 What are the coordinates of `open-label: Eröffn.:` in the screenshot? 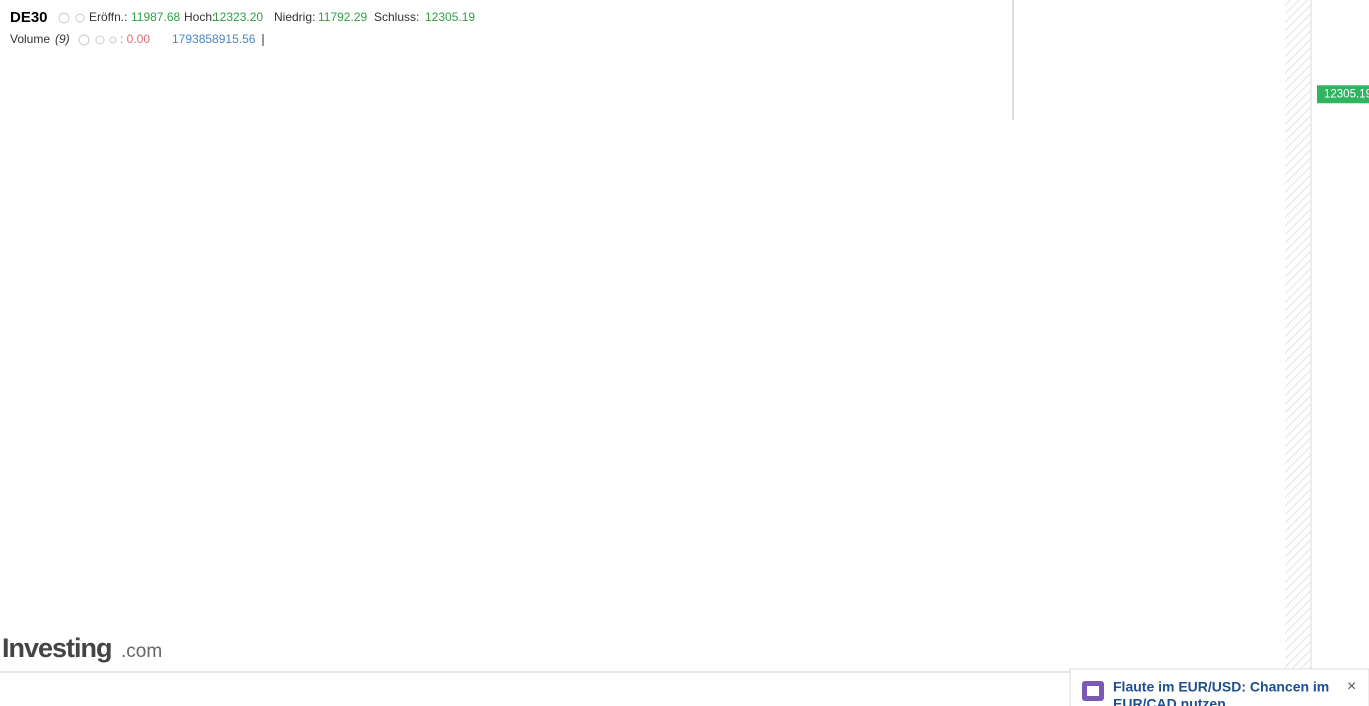 It's located at (108, 17).